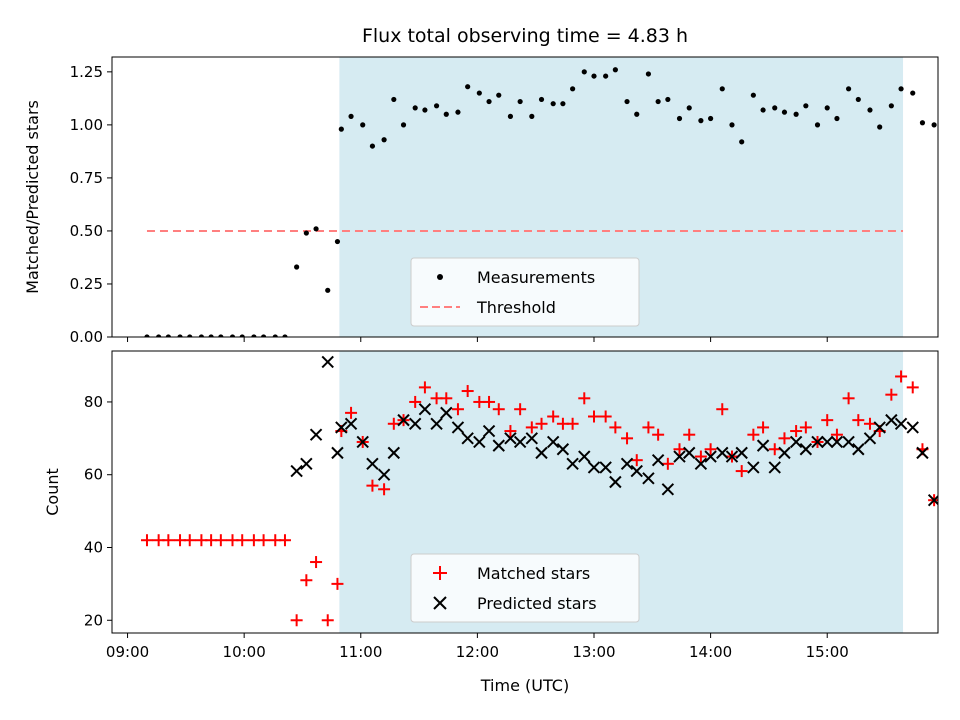  What do you see at coordinates (477, 339) in the screenshot?
I see `top-x-ticks` at bounding box center [477, 339].